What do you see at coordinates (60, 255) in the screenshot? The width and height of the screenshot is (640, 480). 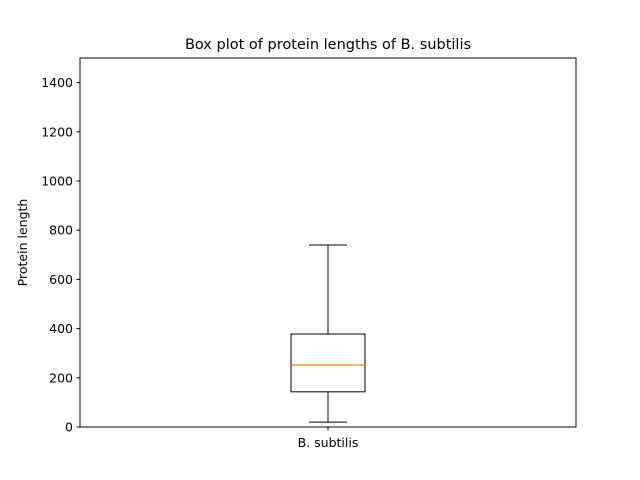 I see `y-axis-ticks: 0 200 400 600 800 1000 1200 1400` at bounding box center [60, 255].